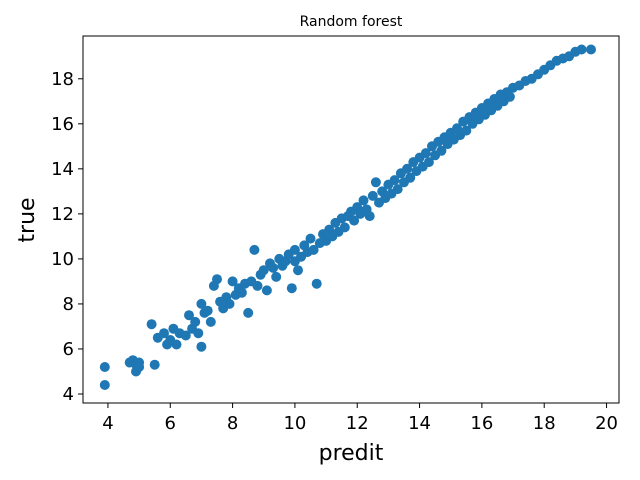  I want to click on x-tick-label: 10, so click(294, 423).